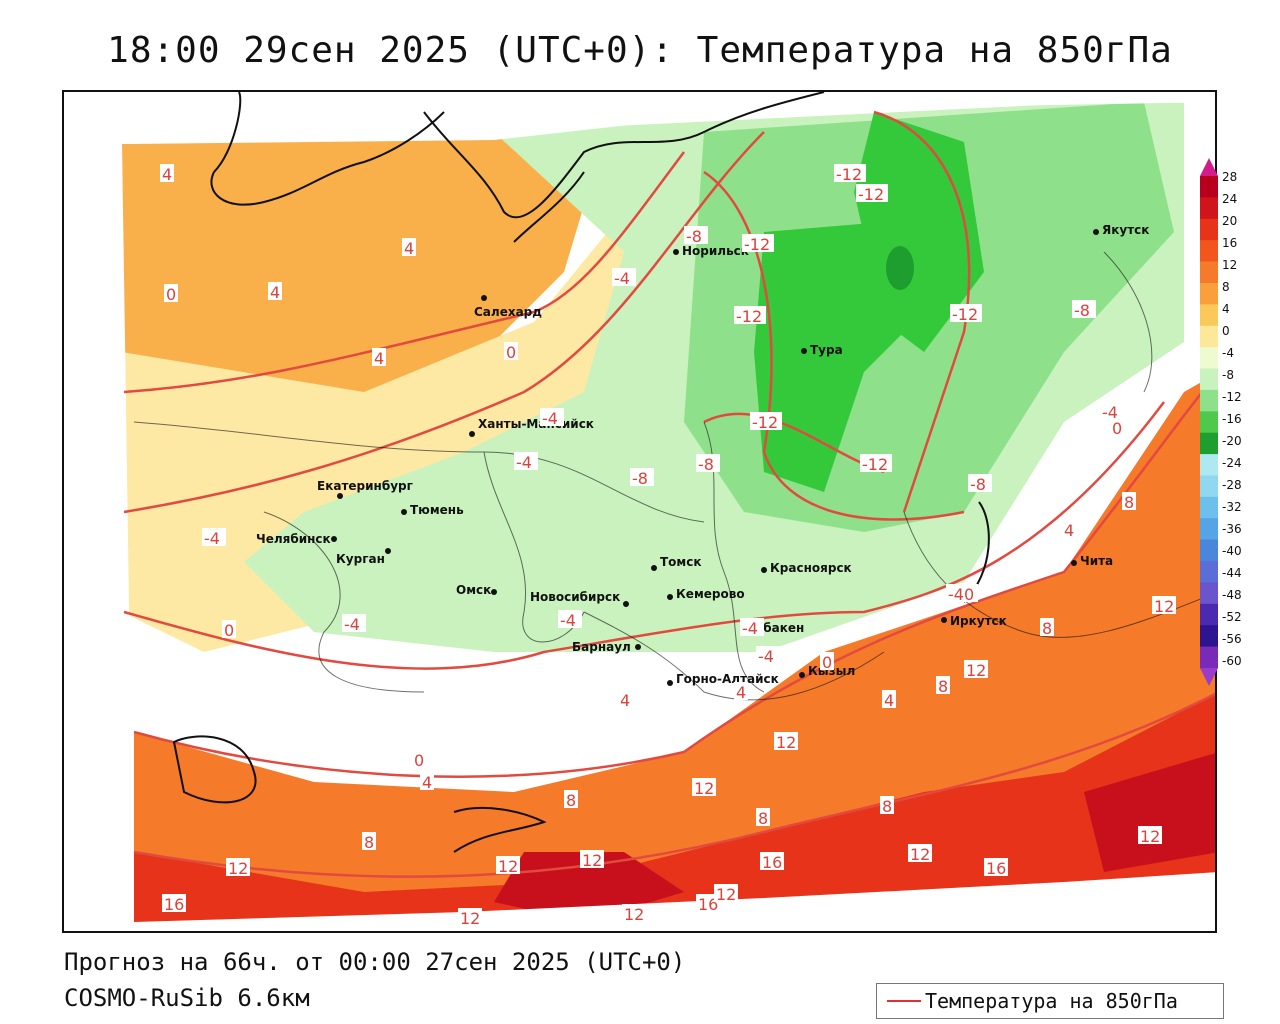 Image resolution: width=1280 pixels, height=1024 pixels. I want to click on isotherm-label: 8, so click(1047, 628).